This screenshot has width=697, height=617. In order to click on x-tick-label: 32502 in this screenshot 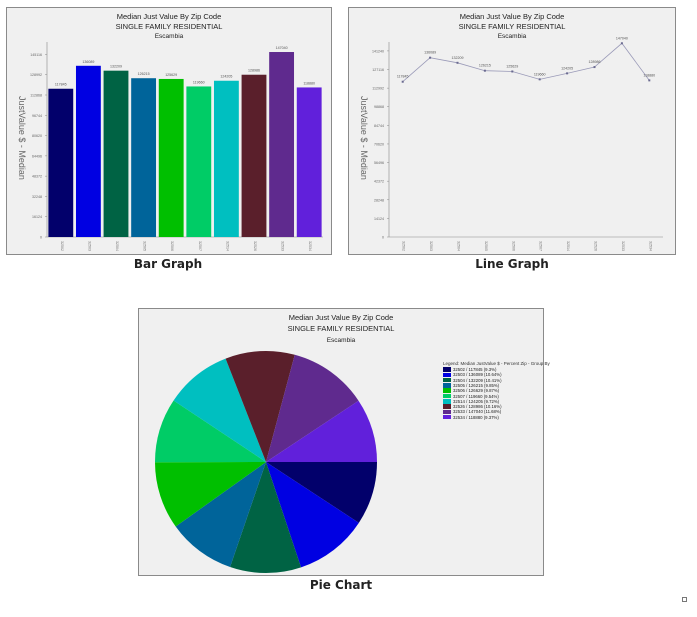, I will do `click(62, 246)`.